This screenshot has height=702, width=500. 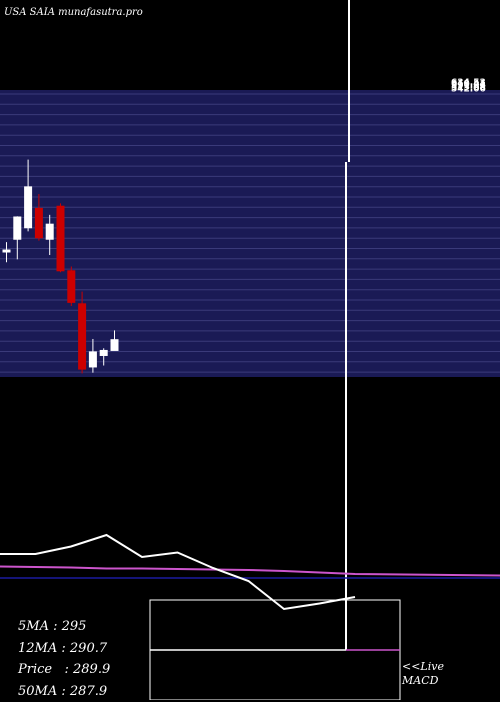 I want to click on price-tick-label: 542.06, so click(x=468, y=89).